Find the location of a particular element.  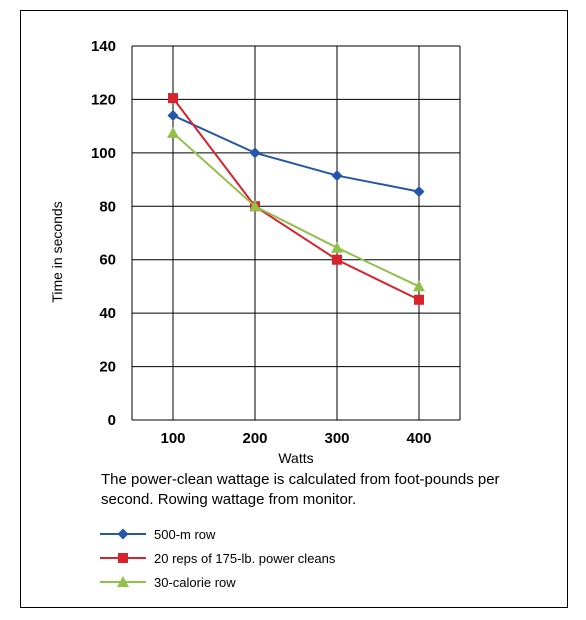

legend-label: 30-calorie row is located at coordinates (195, 582).